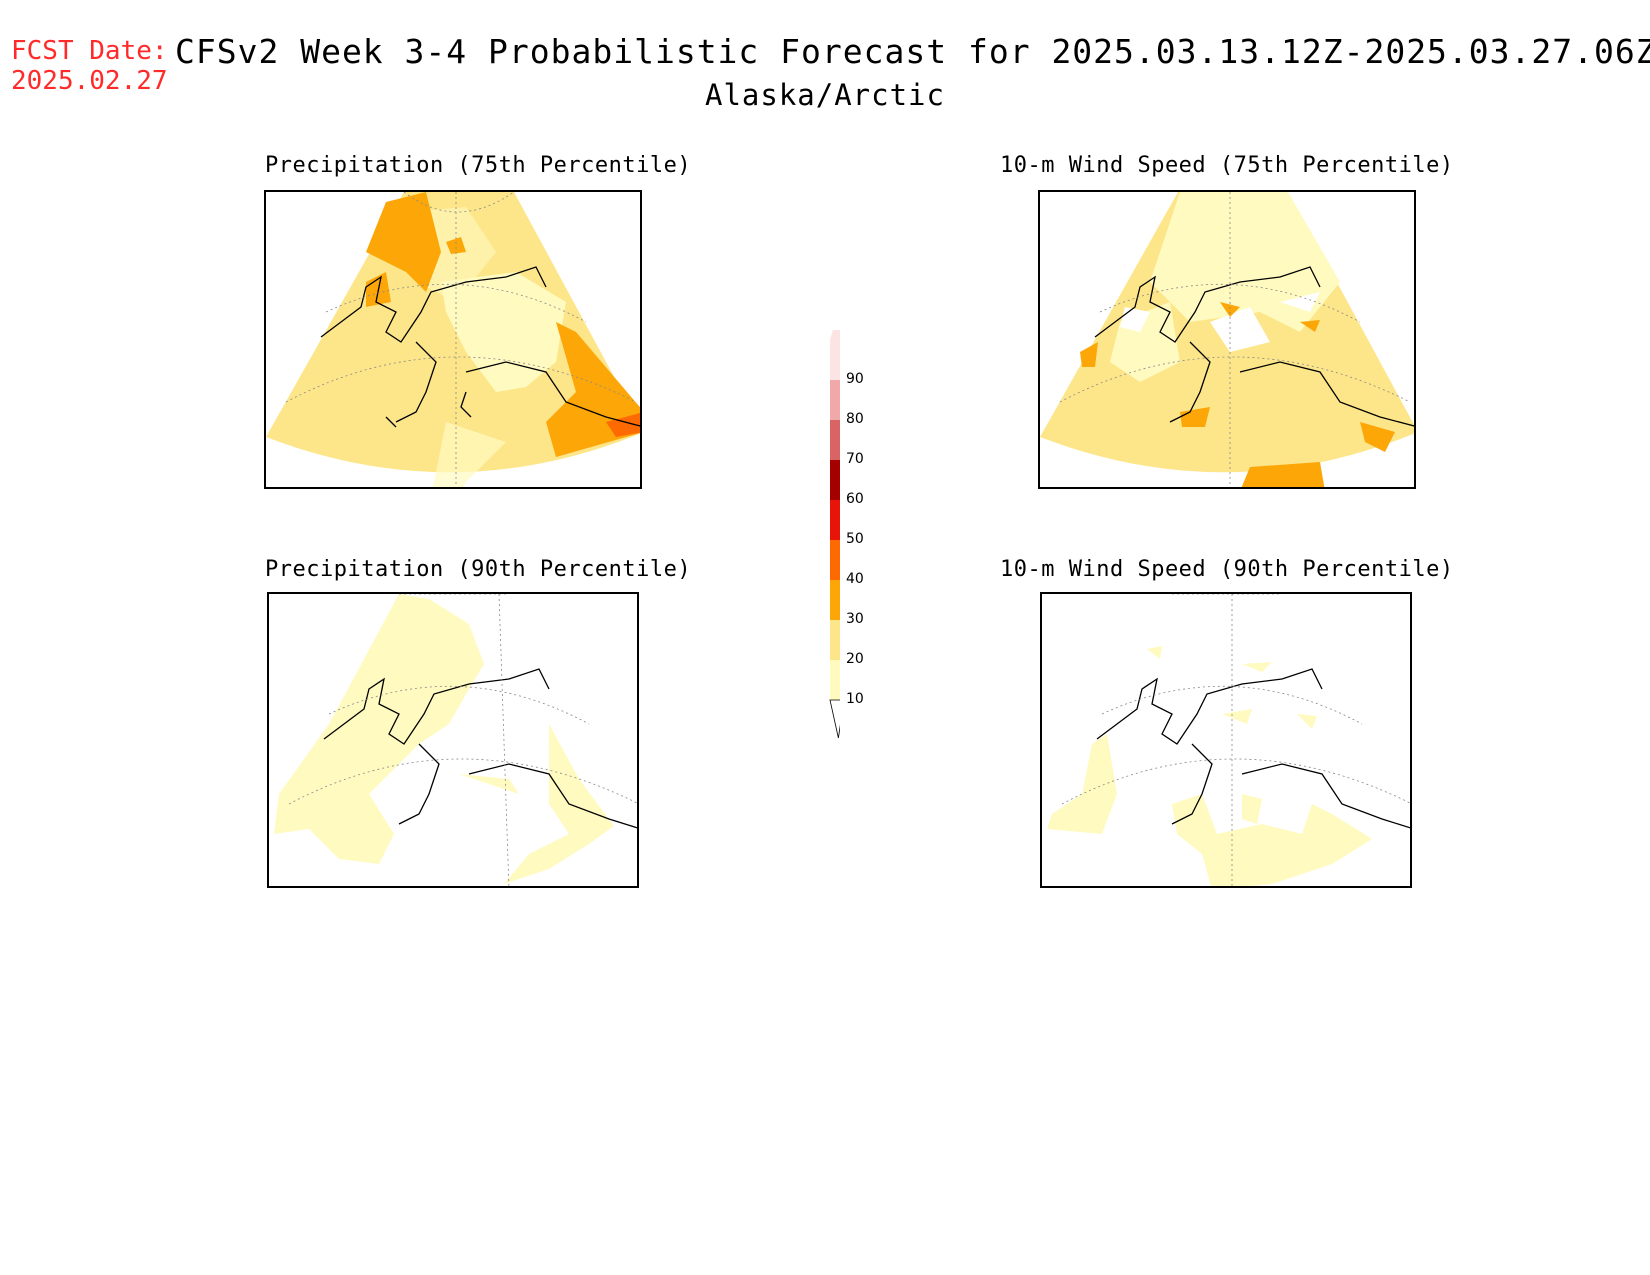 This screenshot has width=1650, height=1275. Describe the element at coordinates (89, 51) in the screenshot. I see `forecast-date-label: FCST Date:` at that location.